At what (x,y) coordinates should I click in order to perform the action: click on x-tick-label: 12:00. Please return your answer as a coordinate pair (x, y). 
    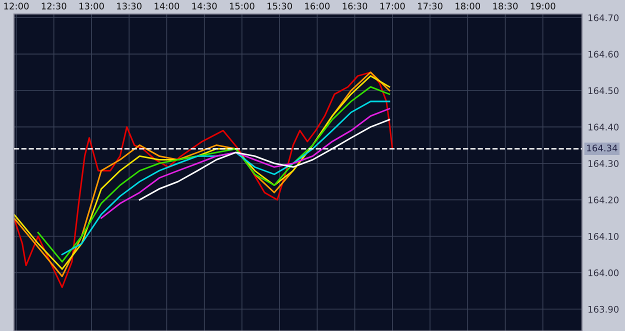
    Looking at the image, I should click on (16, 6).